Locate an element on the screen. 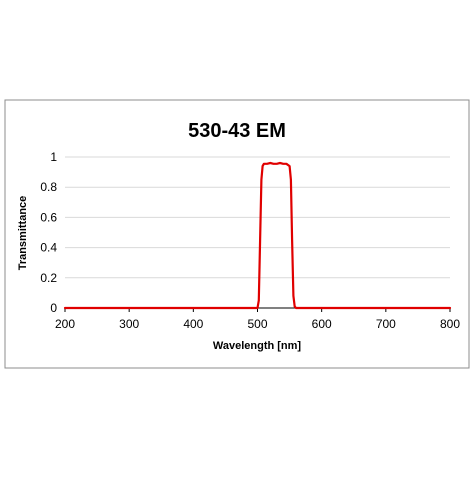 Image resolution: width=474 pixels, height=479 pixels. y-tick-label: 0.8 is located at coordinates (48, 187).